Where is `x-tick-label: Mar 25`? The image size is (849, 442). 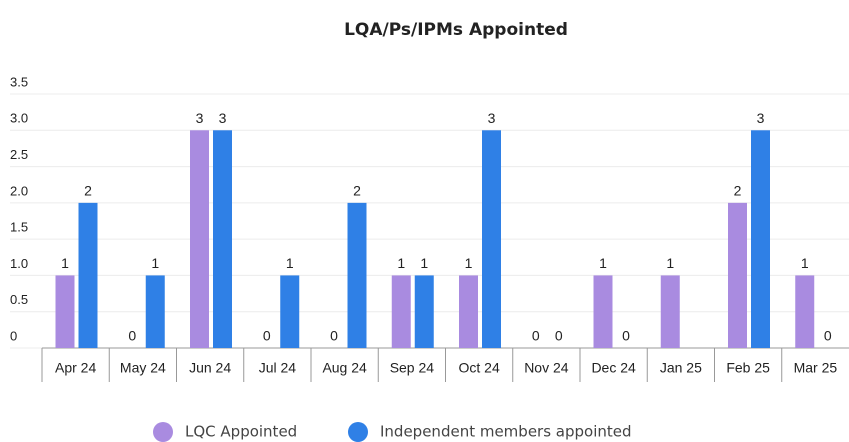
x-tick-label: Mar 25 is located at coordinates (816, 368).